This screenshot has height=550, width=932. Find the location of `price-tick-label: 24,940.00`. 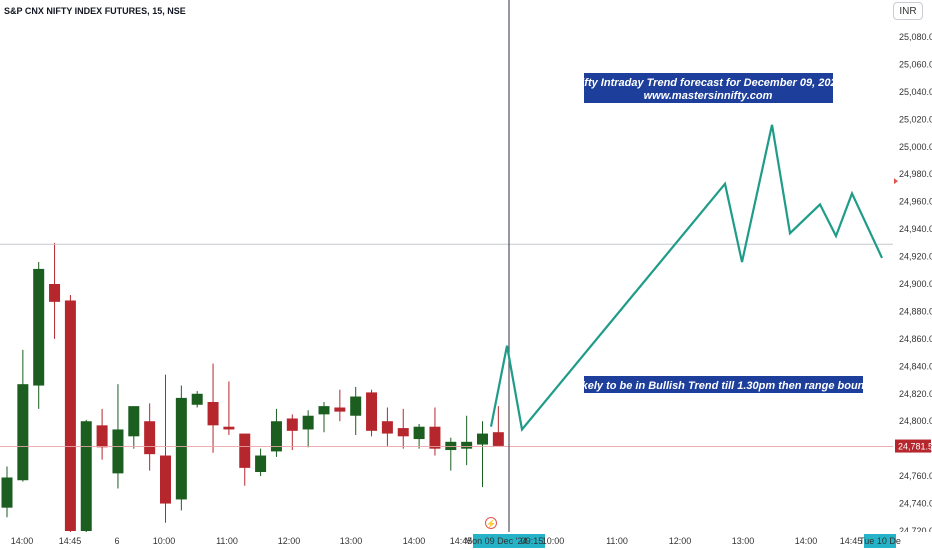

price-tick-label: 24,940.00 is located at coordinates (915, 229).